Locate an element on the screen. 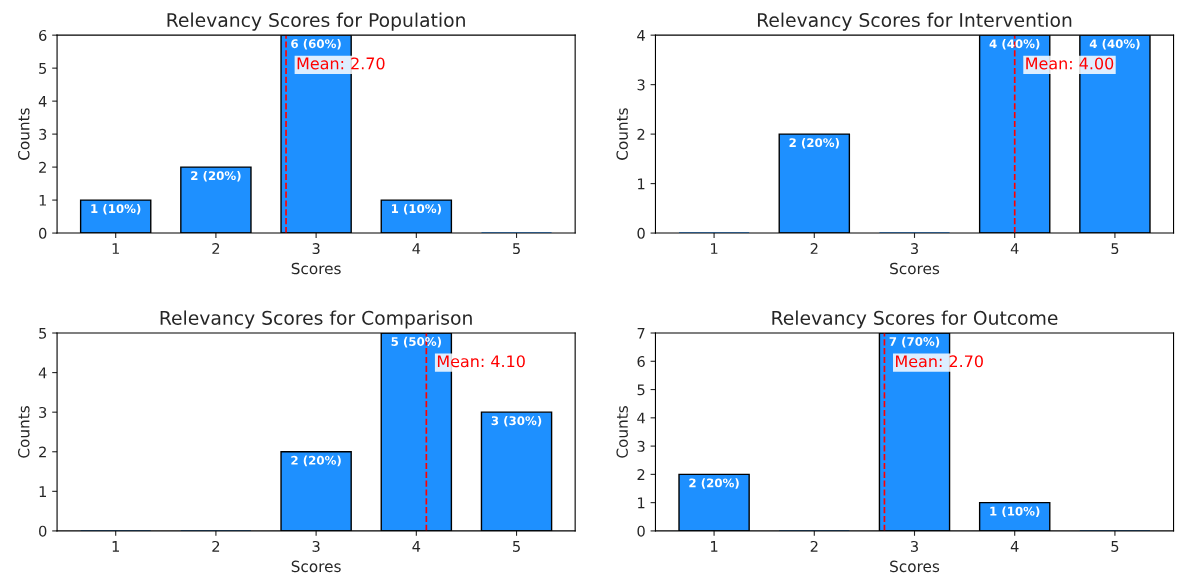  chart-title: Relevancy Scores for Comparison is located at coordinates (316, 319).